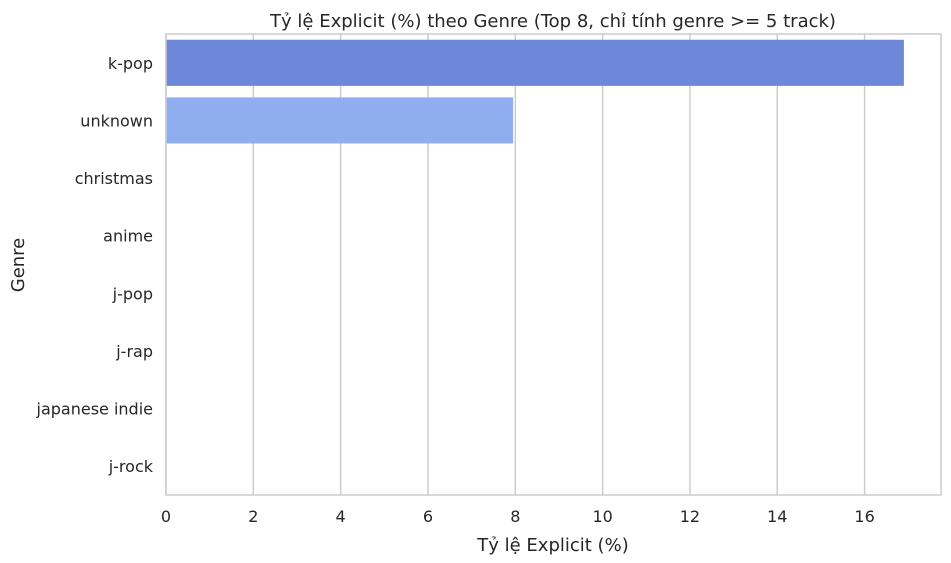 The height and width of the screenshot is (563, 951). What do you see at coordinates (690, 516) in the screenshot?
I see `x-tick-label: 12` at bounding box center [690, 516].